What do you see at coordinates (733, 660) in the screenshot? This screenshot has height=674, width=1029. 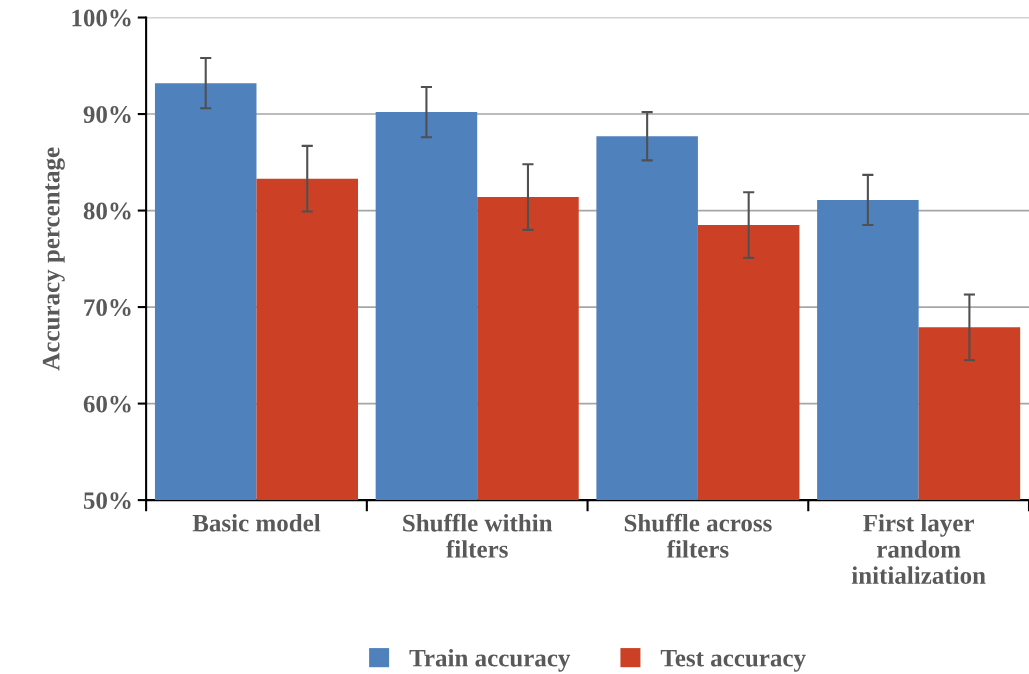 I see `legend-label: Test accuracy` at bounding box center [733, 660].